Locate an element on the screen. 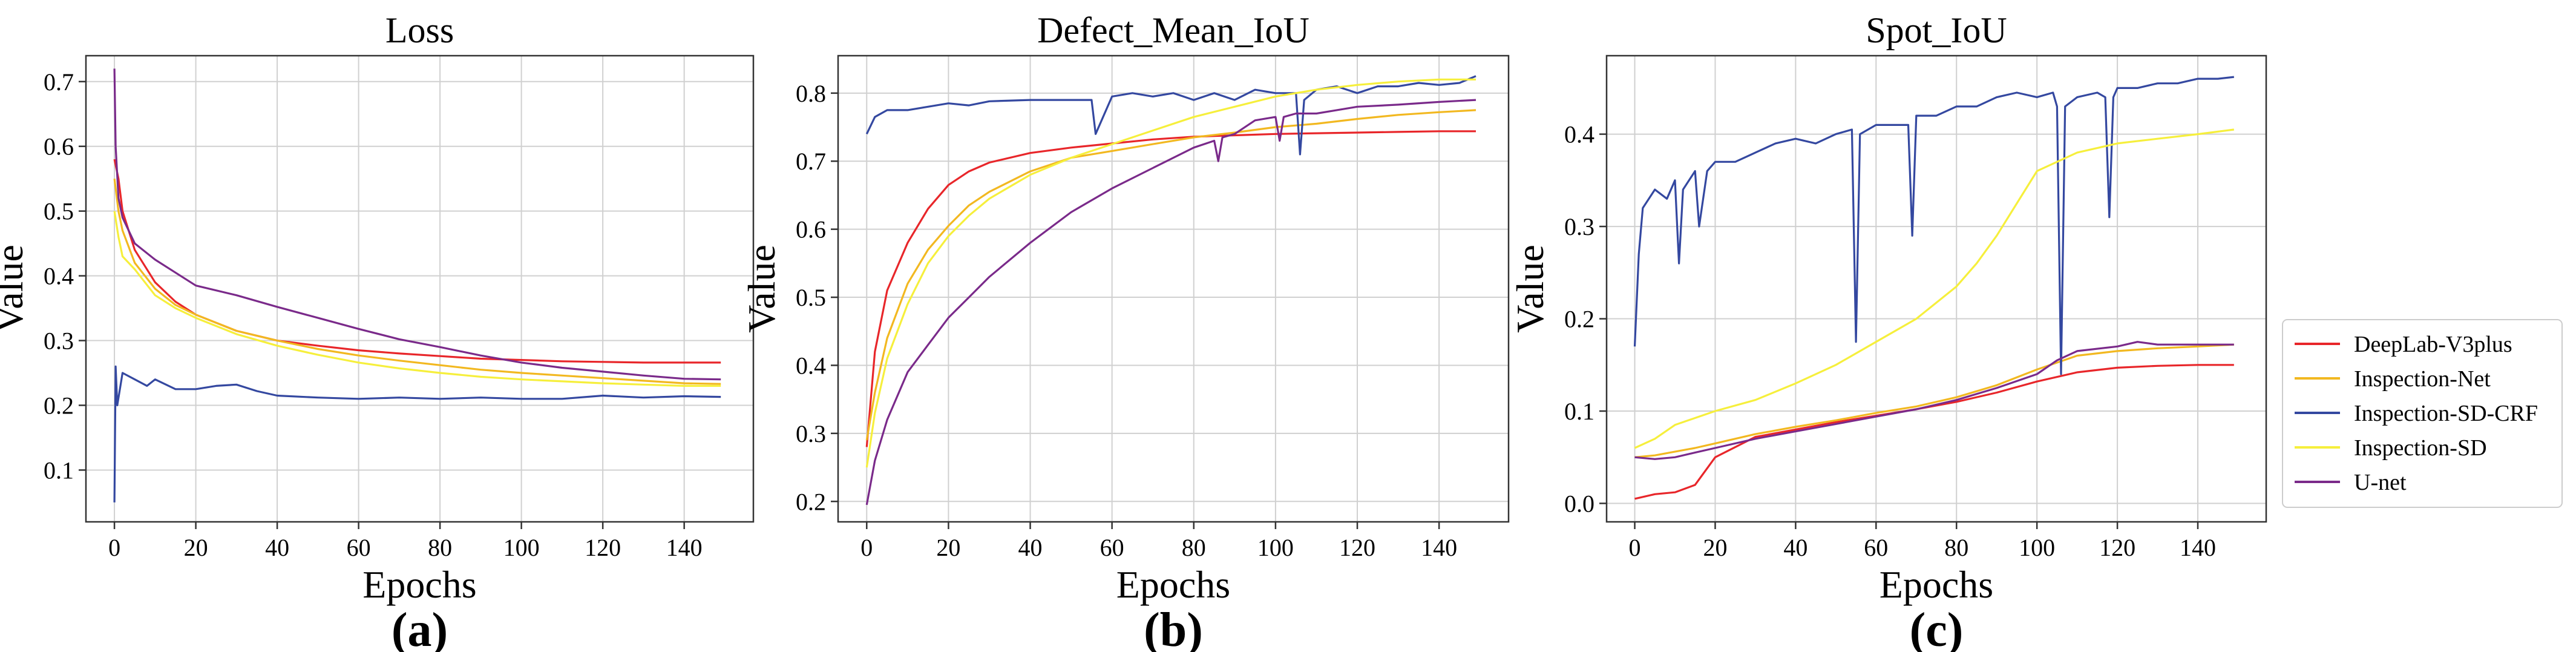 The height and width of the screenshot is (652, 2576). legend-label: Inspection-SD-CRF is located at coordinates (2446, 413).